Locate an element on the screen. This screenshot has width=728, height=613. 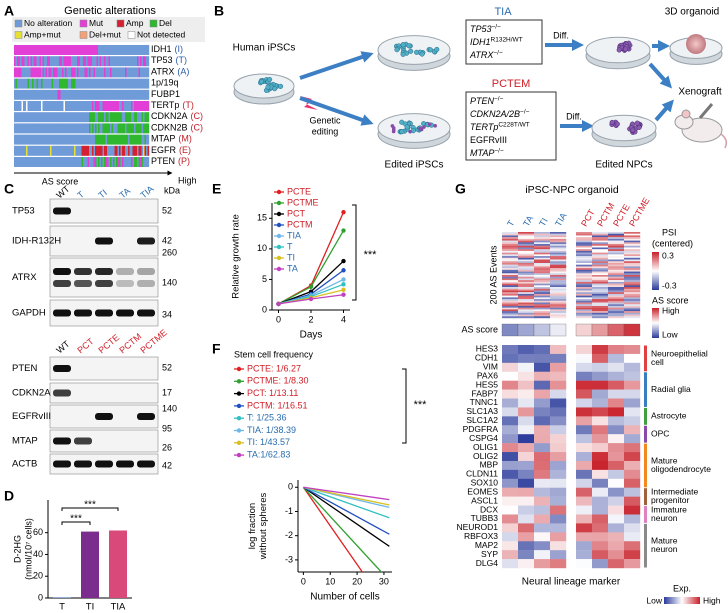
gene-name: 1p/19q is located at coordinates (165, 83).